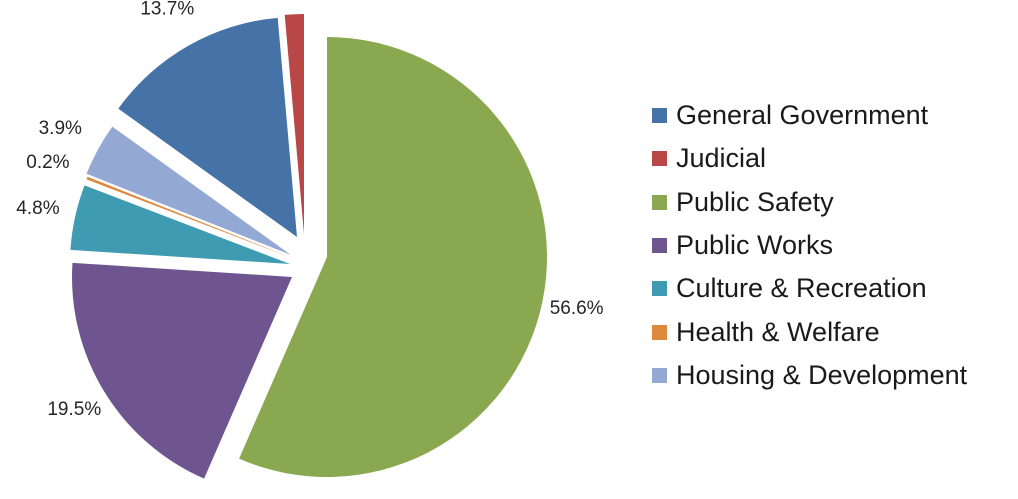 This screenshot has height=499, width=1018. Describe the element at coordinates (809, 158) in the screenshot. I see `legend-item-judicial: Judicial` at that location.